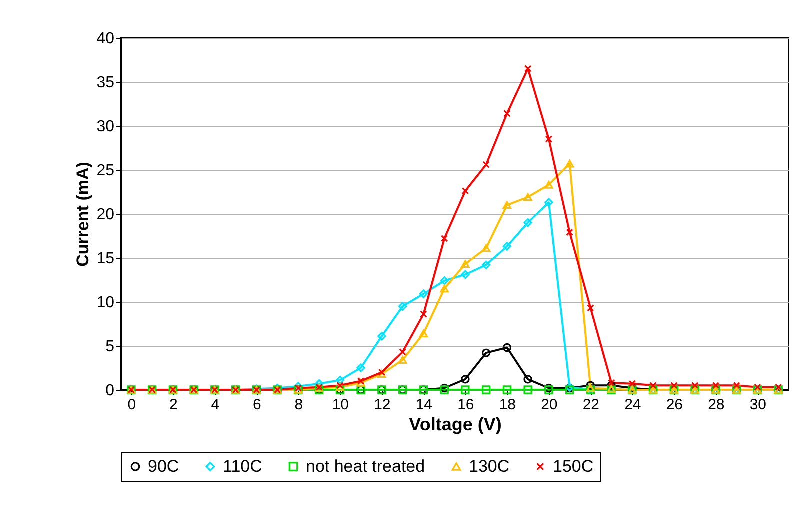 The height and width of the screenshot is (510, 795). What do you see at coordinates (174, 405) in the screenshot?
I see `x-tick-label: 2` at bounding box center [174, 405].